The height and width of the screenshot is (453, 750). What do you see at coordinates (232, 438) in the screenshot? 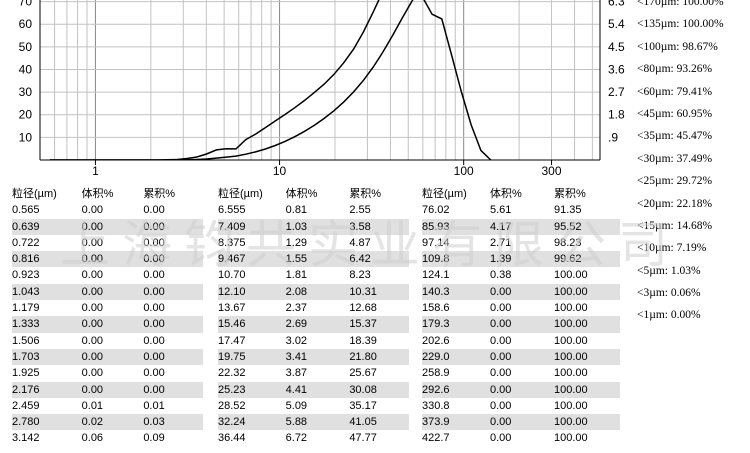
I see `table-cell: 36.44` at bounding box center [232, 438].